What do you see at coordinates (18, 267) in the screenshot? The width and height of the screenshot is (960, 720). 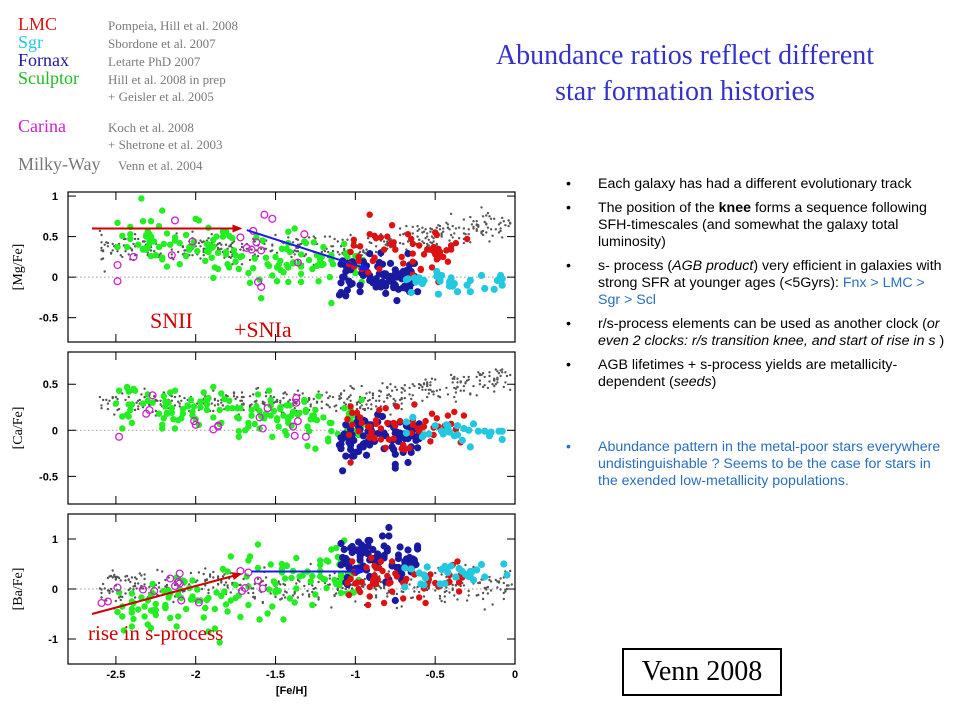 I see `y-axis-label: [Mg/Fe]` at bounding box center [18, 267].